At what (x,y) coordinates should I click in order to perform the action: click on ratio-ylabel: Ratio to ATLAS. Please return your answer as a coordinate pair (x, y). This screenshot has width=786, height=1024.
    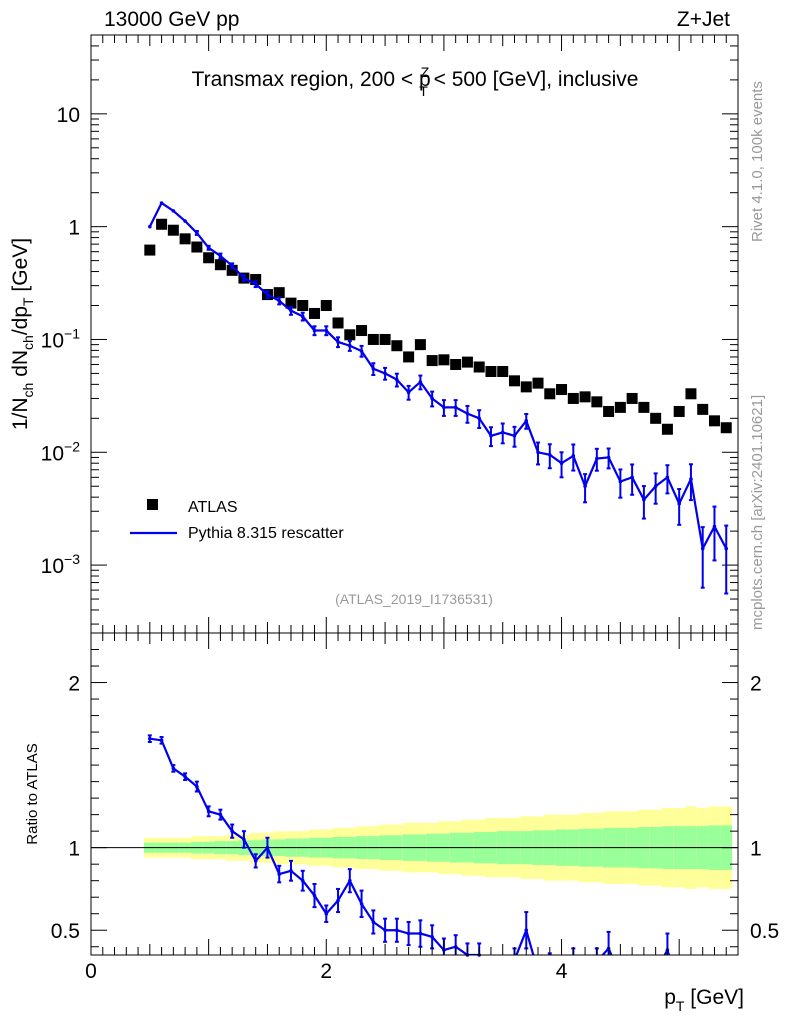
    Looking at the image, I should click on (32, 793).